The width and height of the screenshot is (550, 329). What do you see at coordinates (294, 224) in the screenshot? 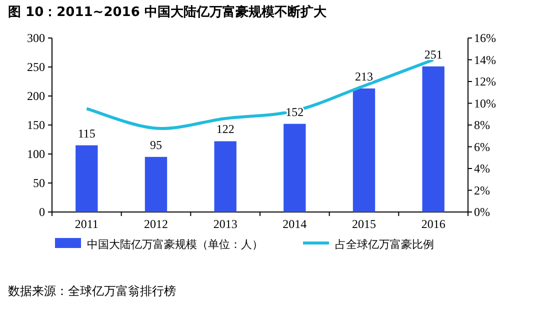
I see `x-tick-label: 2014` at bounding box center [294, 224].